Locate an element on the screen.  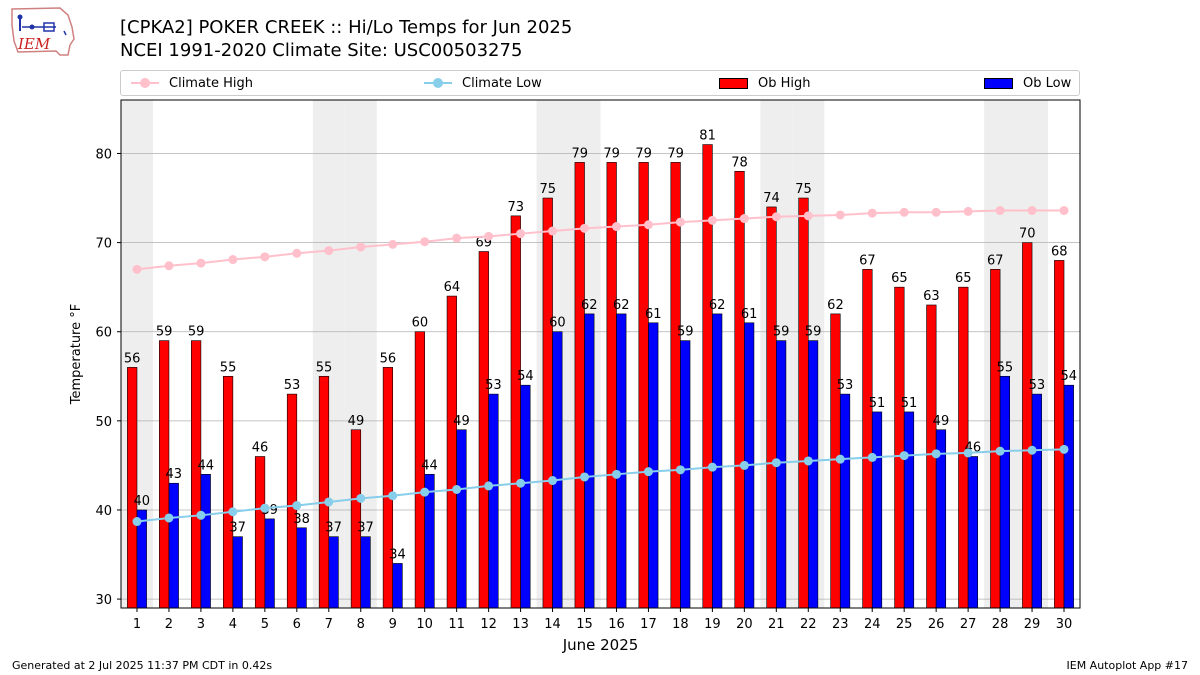
x-tick-label: 5 is located at coordinates (265, 624).